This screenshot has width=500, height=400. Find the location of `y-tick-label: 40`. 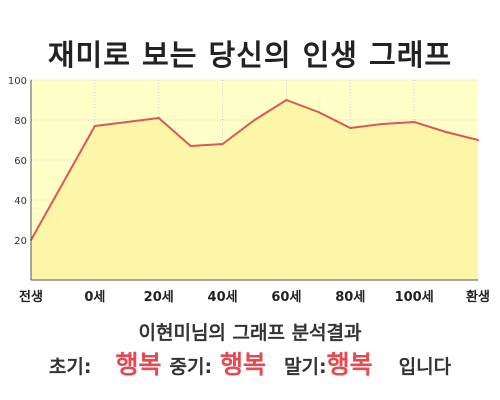

y-tick-label: 40 is located at coordinates (20, 201).